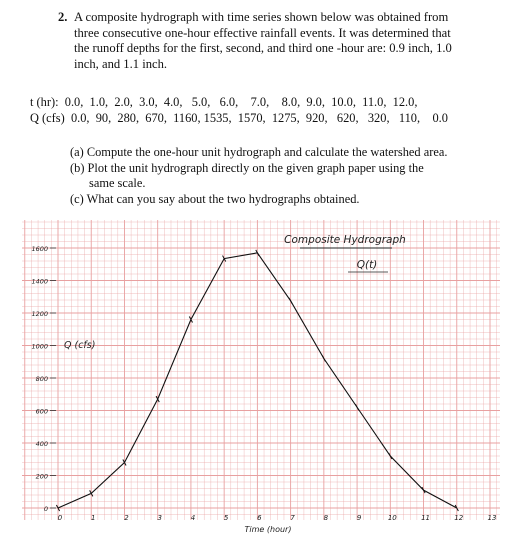 The width and height of the screenshot is (509, 558). Describe the element at coordinates (226, 518) in the screenshot. I see `x-tick-label: 5` at that location.